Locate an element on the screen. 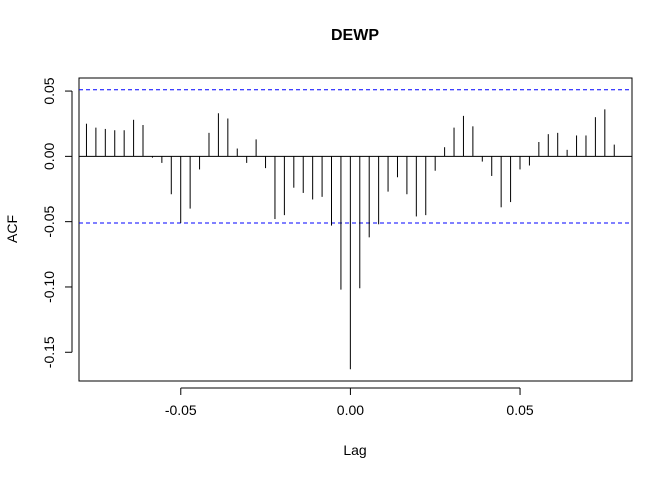 The image size is (672, 480). x-axis: -0.05 0.00 0.05 is located at coordinates (349, 402).